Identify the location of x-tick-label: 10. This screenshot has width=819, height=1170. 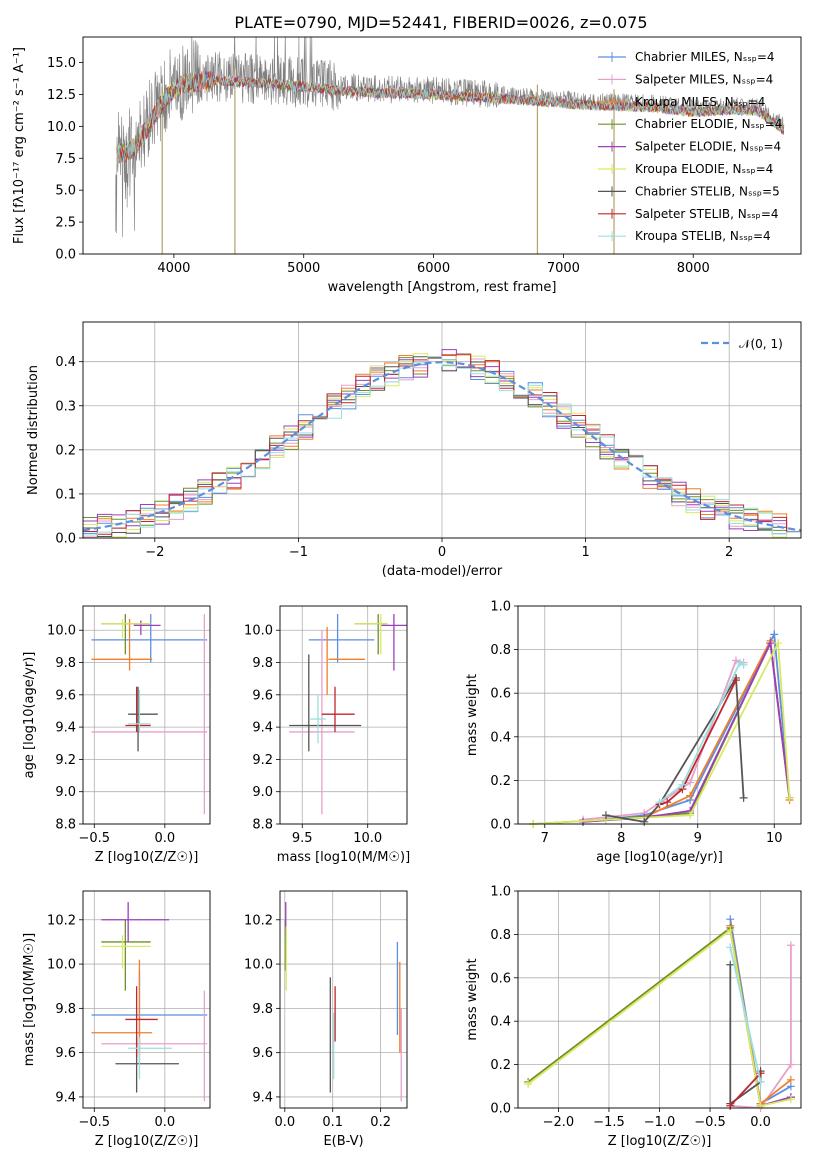
(774, 838).